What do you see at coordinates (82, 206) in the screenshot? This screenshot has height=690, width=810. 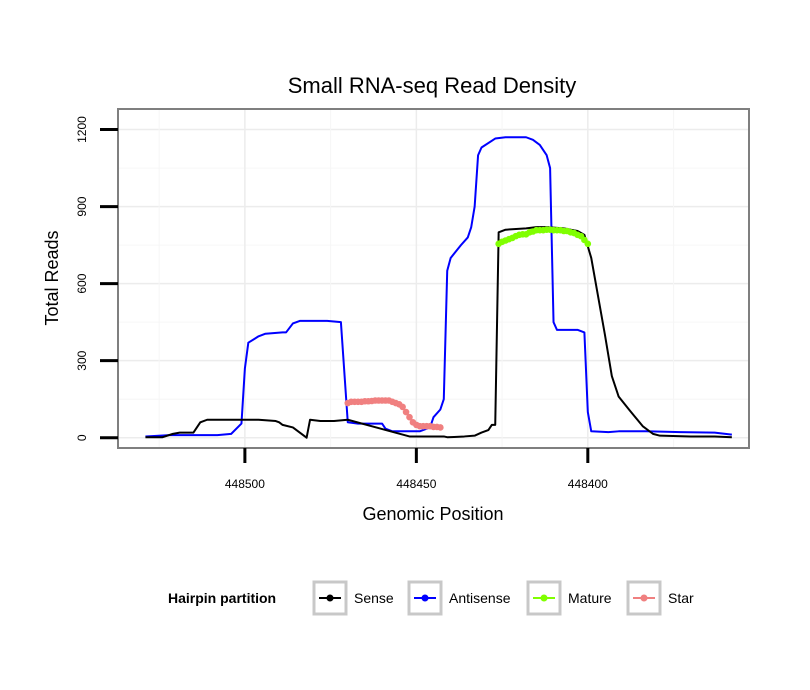 I see `y-tick-label: 900` at bounding box center [82, 206].